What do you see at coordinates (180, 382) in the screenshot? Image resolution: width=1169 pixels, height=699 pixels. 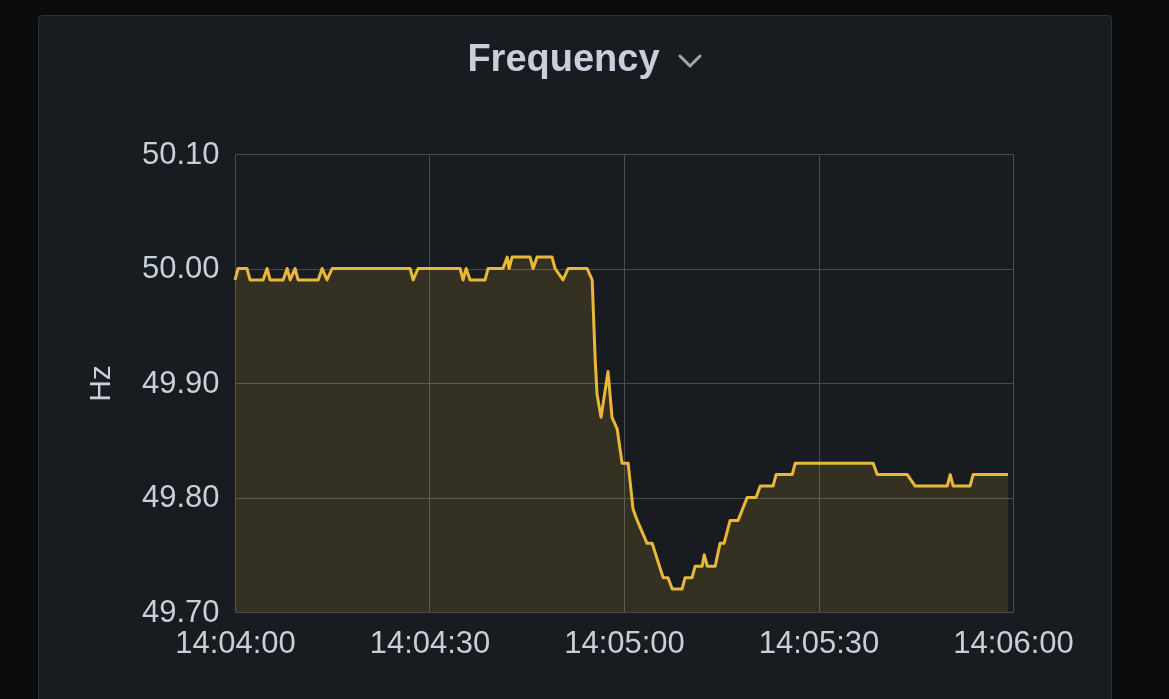 I see `y-tick-label: 49.90` at bounding box center [180, 382].